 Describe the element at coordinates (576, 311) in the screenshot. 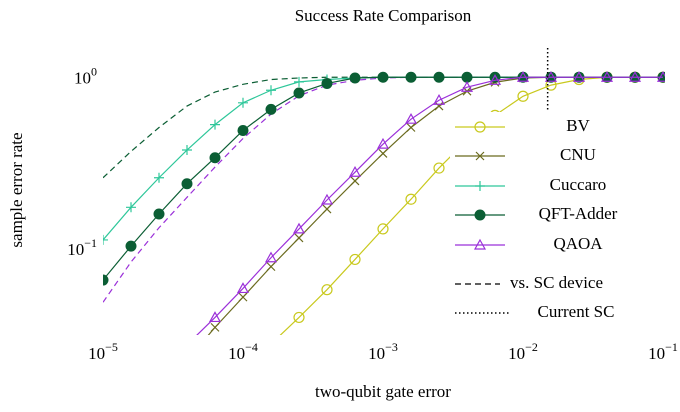

I see `legend-label: Current SC` at that location.